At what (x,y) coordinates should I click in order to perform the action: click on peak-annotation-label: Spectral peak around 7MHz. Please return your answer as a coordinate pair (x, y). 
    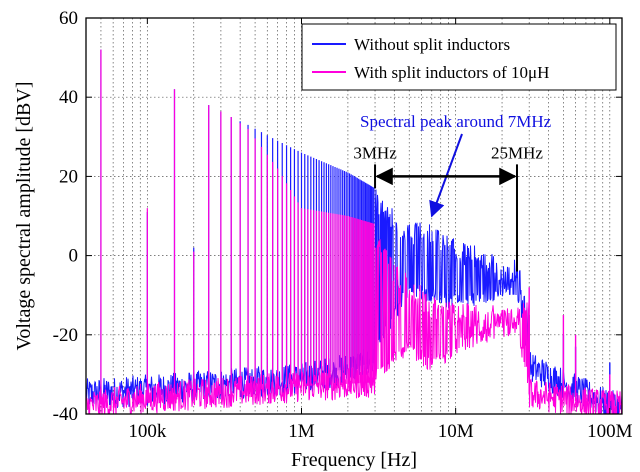
    Looking at the image, I should click on (456, 121).